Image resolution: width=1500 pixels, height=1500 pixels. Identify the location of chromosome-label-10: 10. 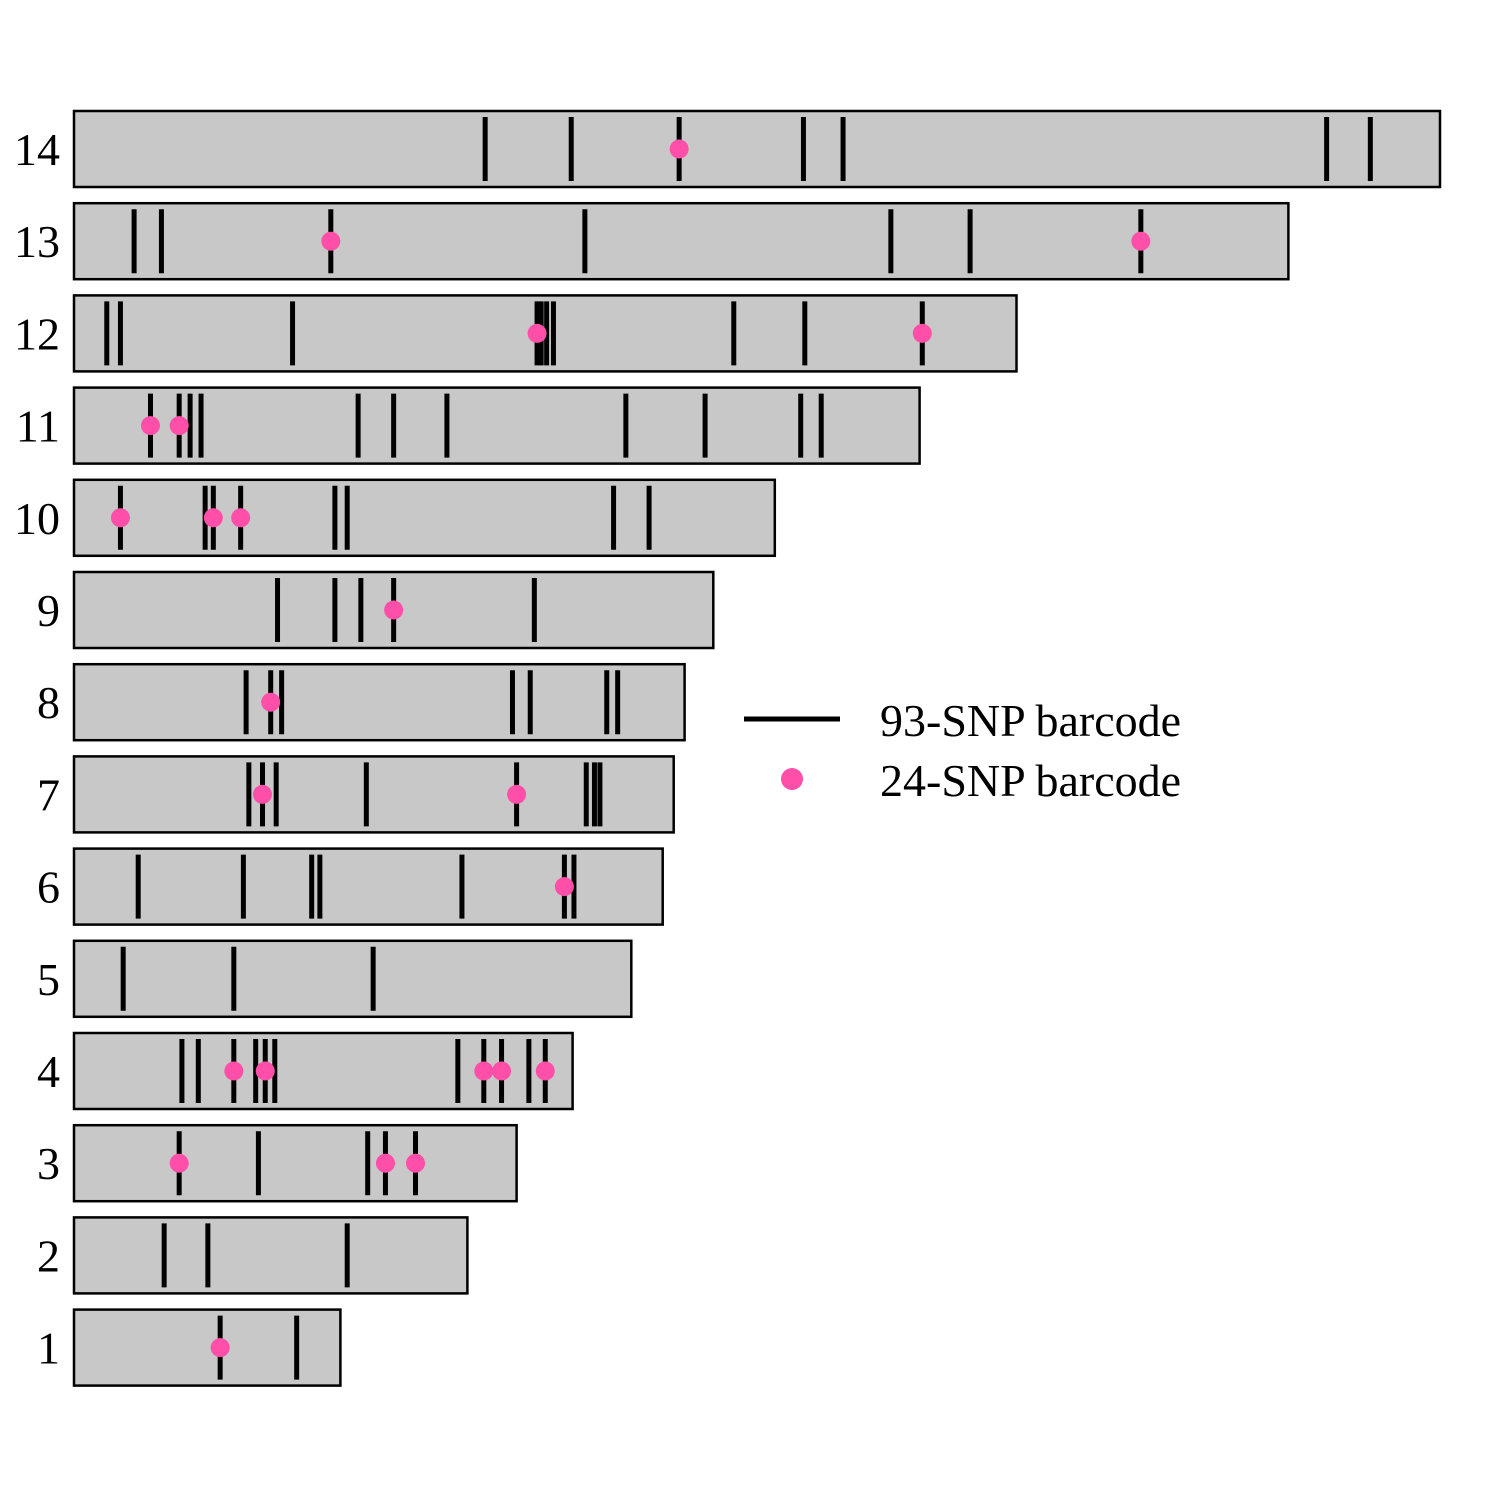
(37, 518).